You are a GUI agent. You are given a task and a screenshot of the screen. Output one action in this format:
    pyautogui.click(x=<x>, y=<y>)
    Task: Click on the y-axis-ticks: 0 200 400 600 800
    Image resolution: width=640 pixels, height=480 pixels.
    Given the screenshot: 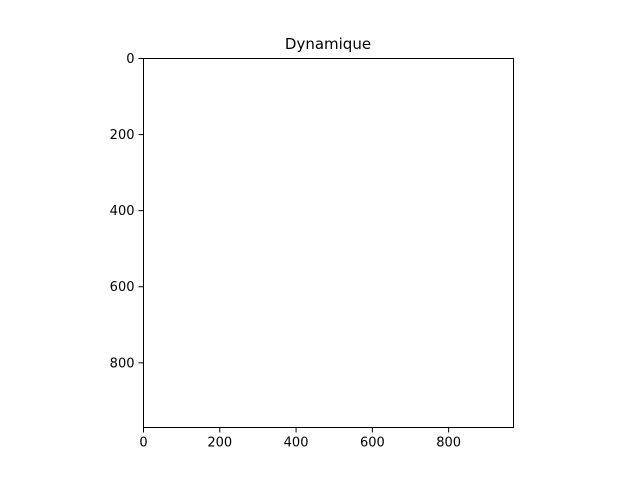 What is the action you would take?
    pyautogui.click(x=127, y=211)
    